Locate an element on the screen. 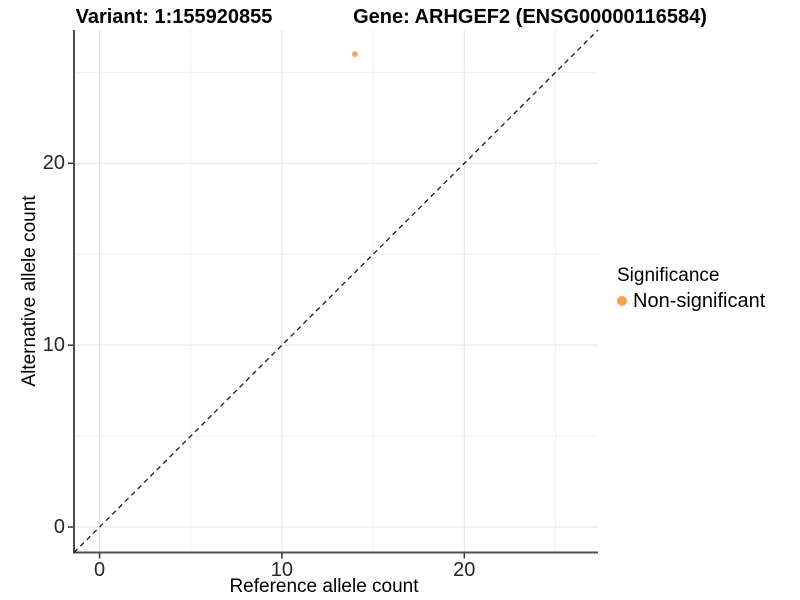 This screenshot has height=600, width=800. x-tick-label: 0 is located at coordinates (99, 569).